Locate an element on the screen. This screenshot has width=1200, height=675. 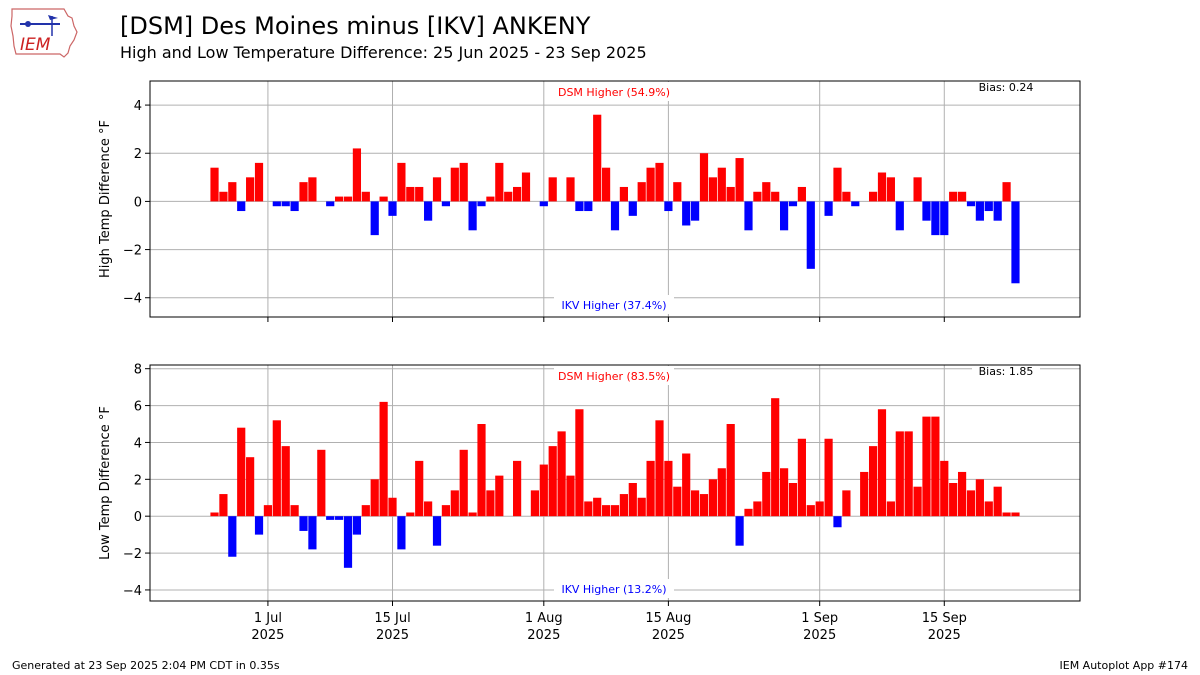
xtick-label: 1 Aug is located at coordinates (544, 618).